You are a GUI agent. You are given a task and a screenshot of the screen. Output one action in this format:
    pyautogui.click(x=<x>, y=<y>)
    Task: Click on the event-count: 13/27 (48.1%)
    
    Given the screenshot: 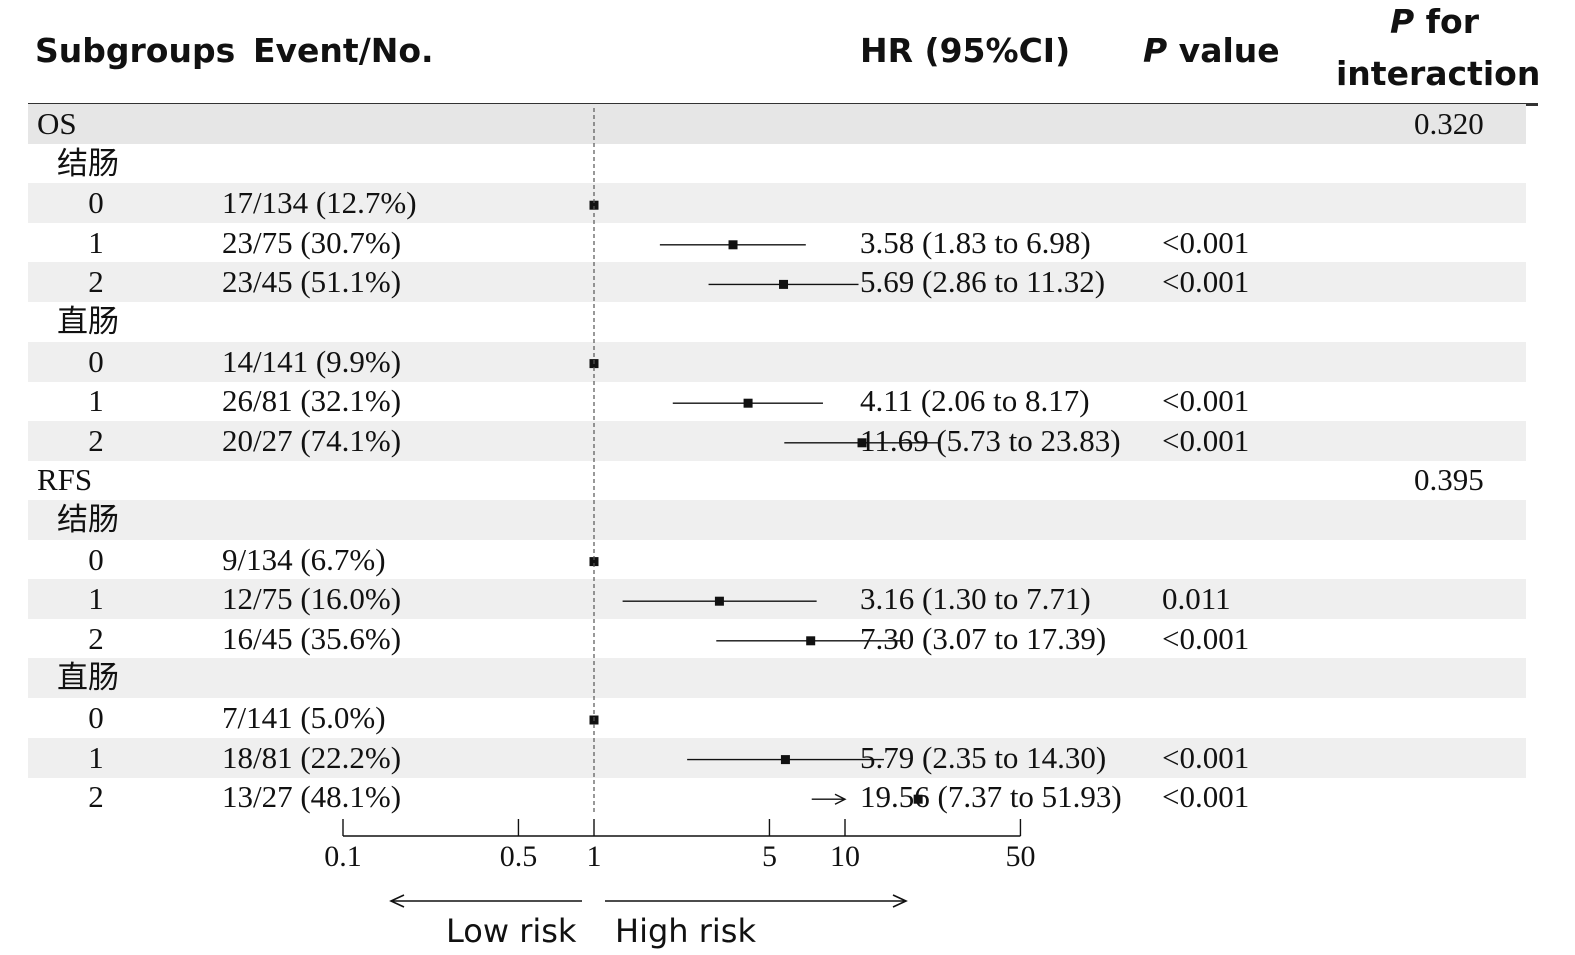 What is the action you would take?
    pyautogui.click(x=312, y=797)
    